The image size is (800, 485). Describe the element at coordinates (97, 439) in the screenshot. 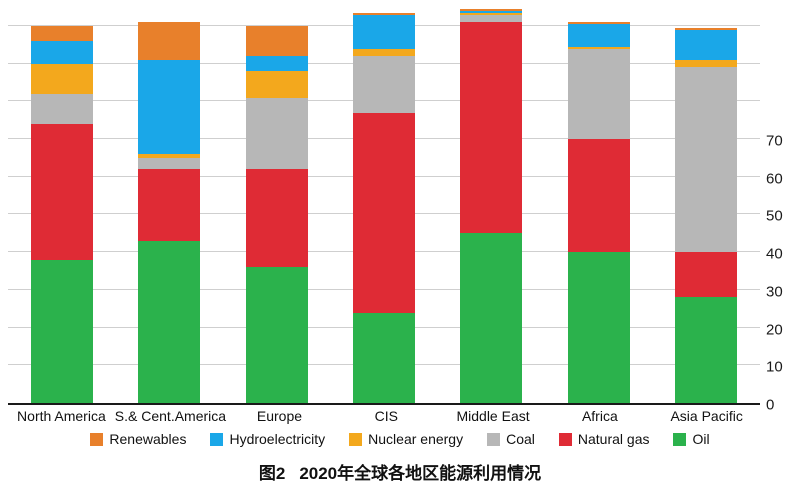

I see `renewables-swatch` at that location.